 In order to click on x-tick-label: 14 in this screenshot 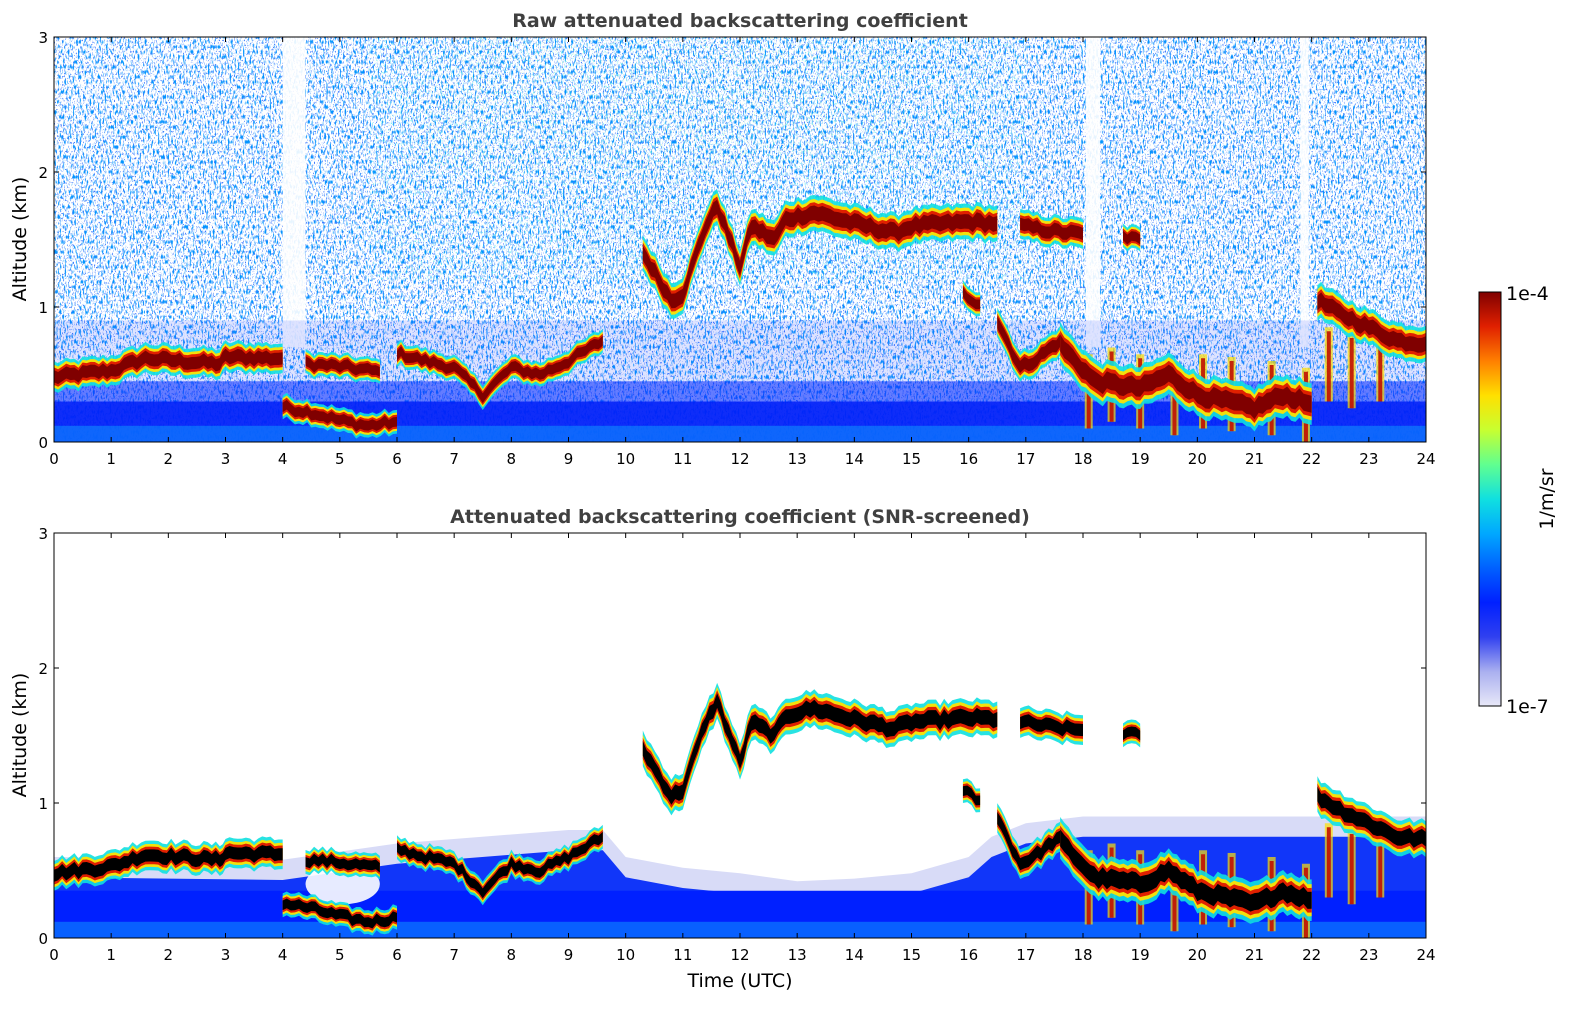, I will do `click(854, 459)`.